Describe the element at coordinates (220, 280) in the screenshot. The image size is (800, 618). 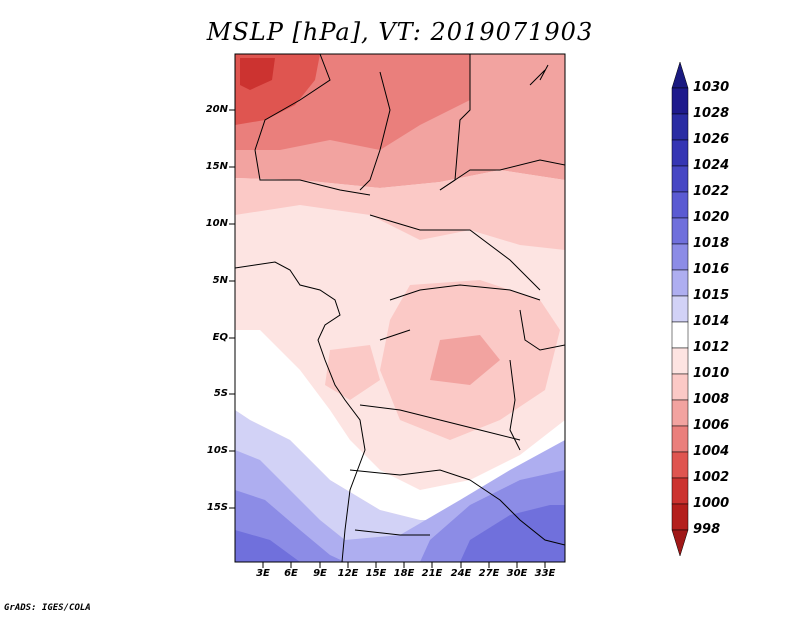
I see `lat-label: 5N` at that location.